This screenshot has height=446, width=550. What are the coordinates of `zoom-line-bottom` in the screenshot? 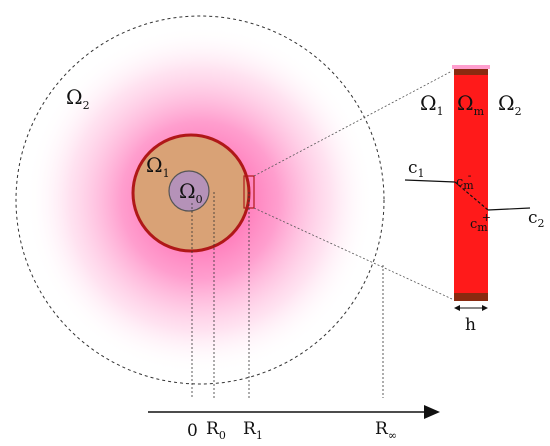 It's located at (353, 253).